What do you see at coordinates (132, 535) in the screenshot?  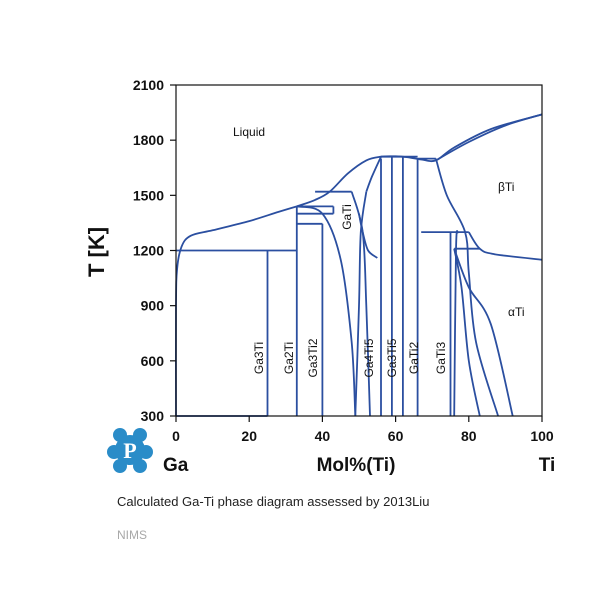 I see `credit-text: NIMS` at bounding box center [132, 535].